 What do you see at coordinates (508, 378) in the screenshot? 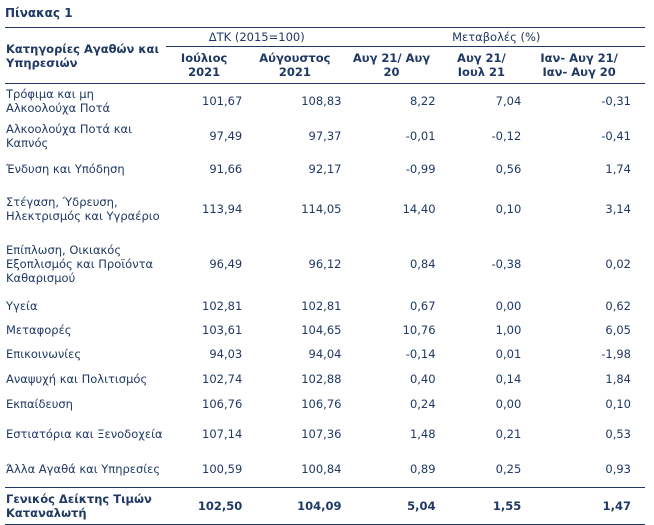
I see `row-mom: 0,14` at bounding box center [508, 378].